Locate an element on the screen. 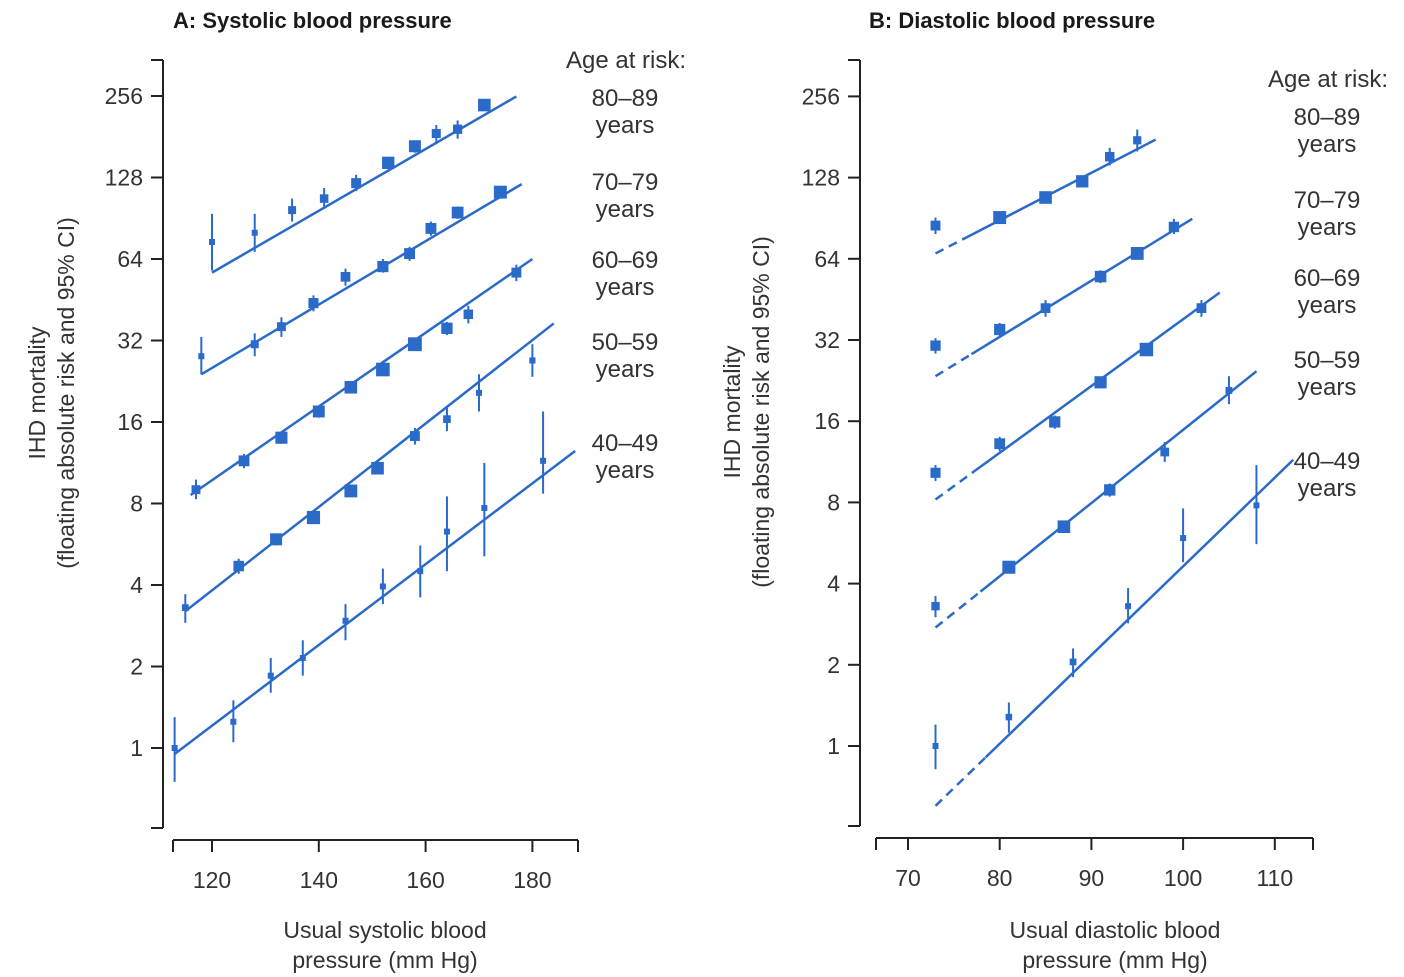  diastolic-y-tick-label: 256 is located at coordinates (821, 96).